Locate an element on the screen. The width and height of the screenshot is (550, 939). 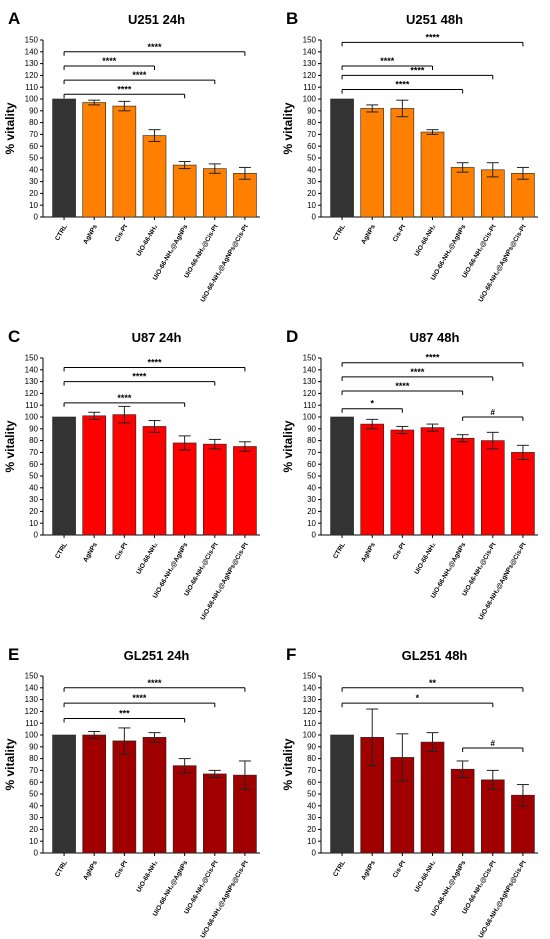
chart-title: U87 24h is located at coordinates (157, 337).